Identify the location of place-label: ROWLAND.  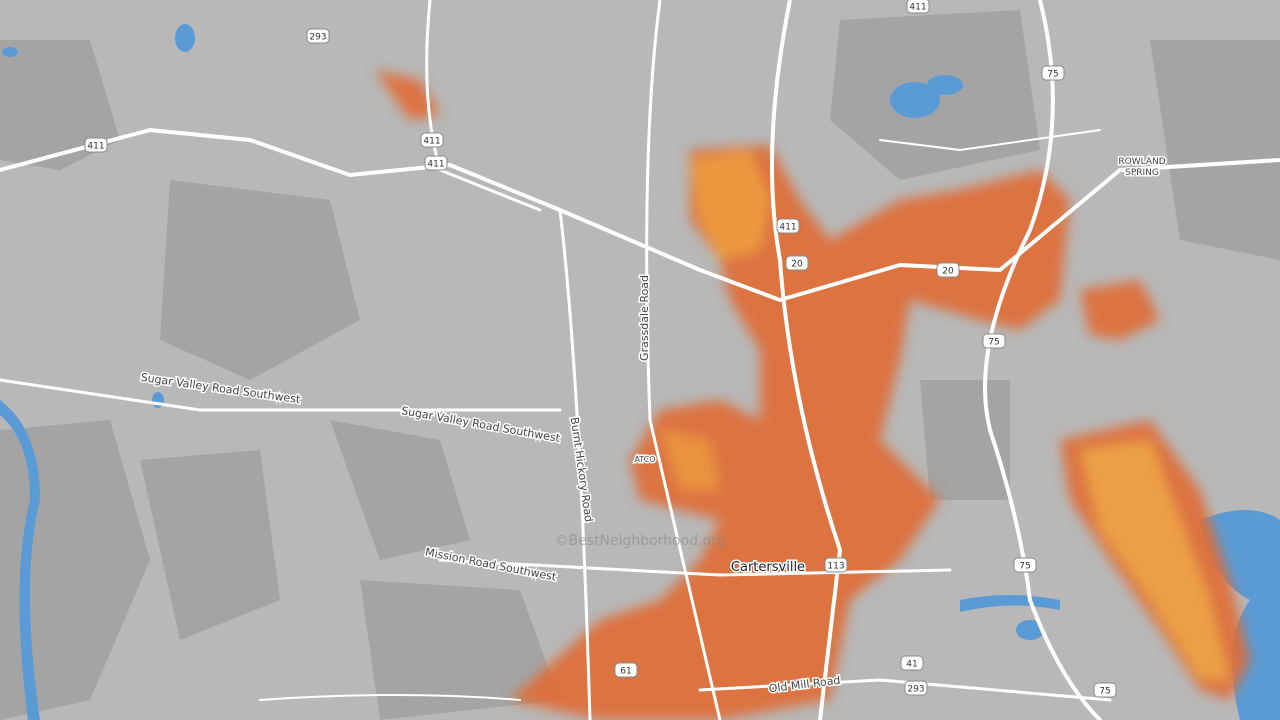
(1141, 162).